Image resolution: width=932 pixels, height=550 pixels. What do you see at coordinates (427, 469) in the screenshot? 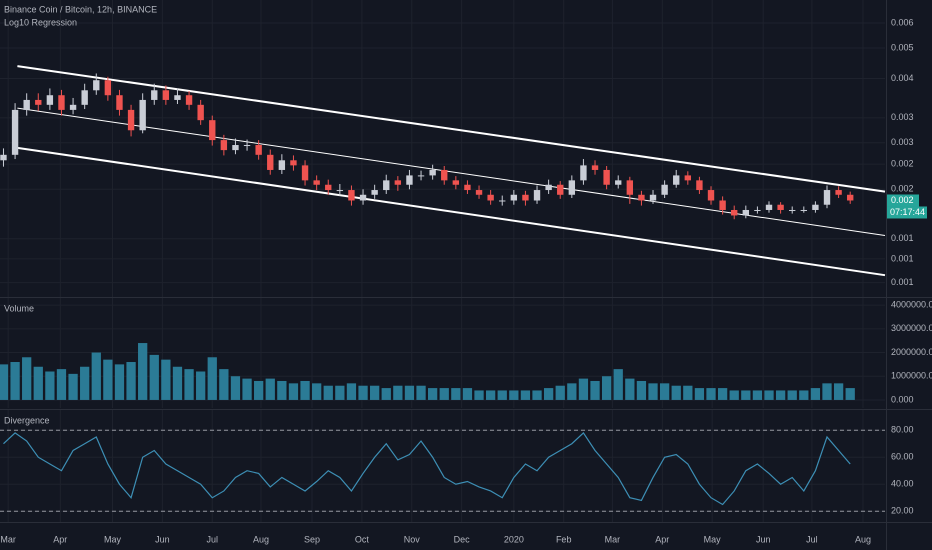
I see `divergence-line` at bounding box center [427, 469].